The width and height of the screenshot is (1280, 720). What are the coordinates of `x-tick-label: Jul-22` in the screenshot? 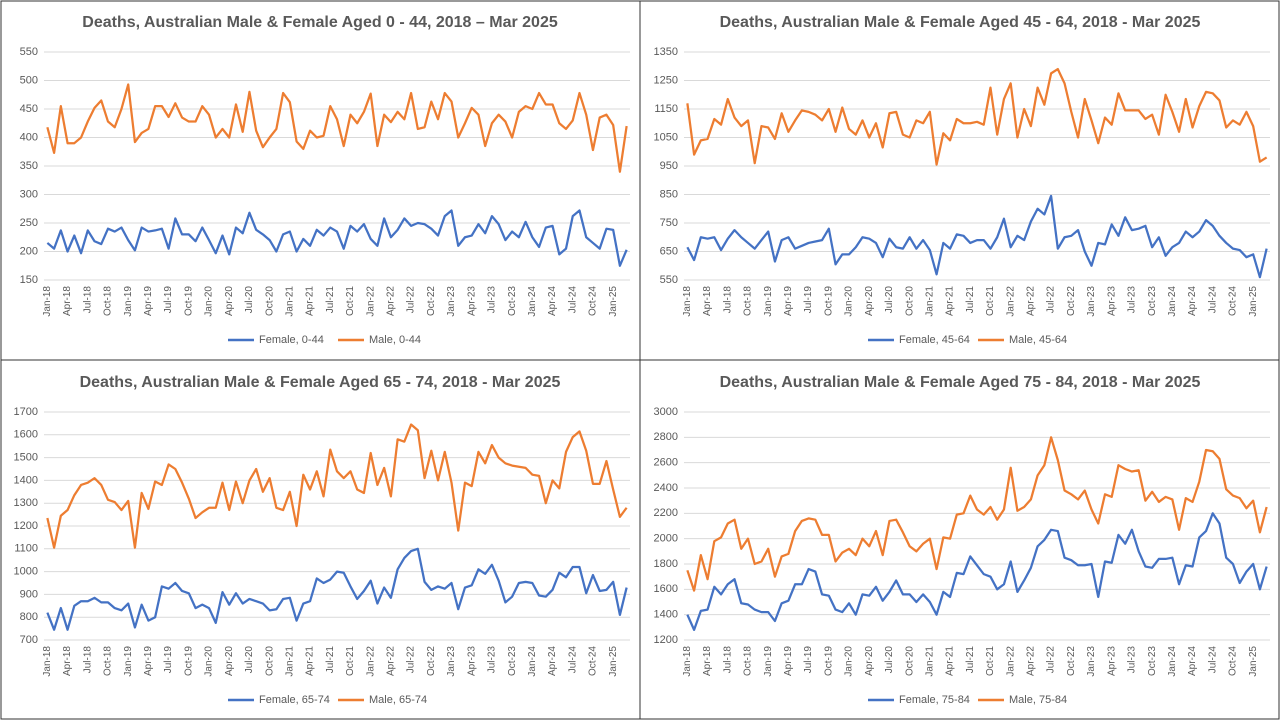 It's located at (411, 660).